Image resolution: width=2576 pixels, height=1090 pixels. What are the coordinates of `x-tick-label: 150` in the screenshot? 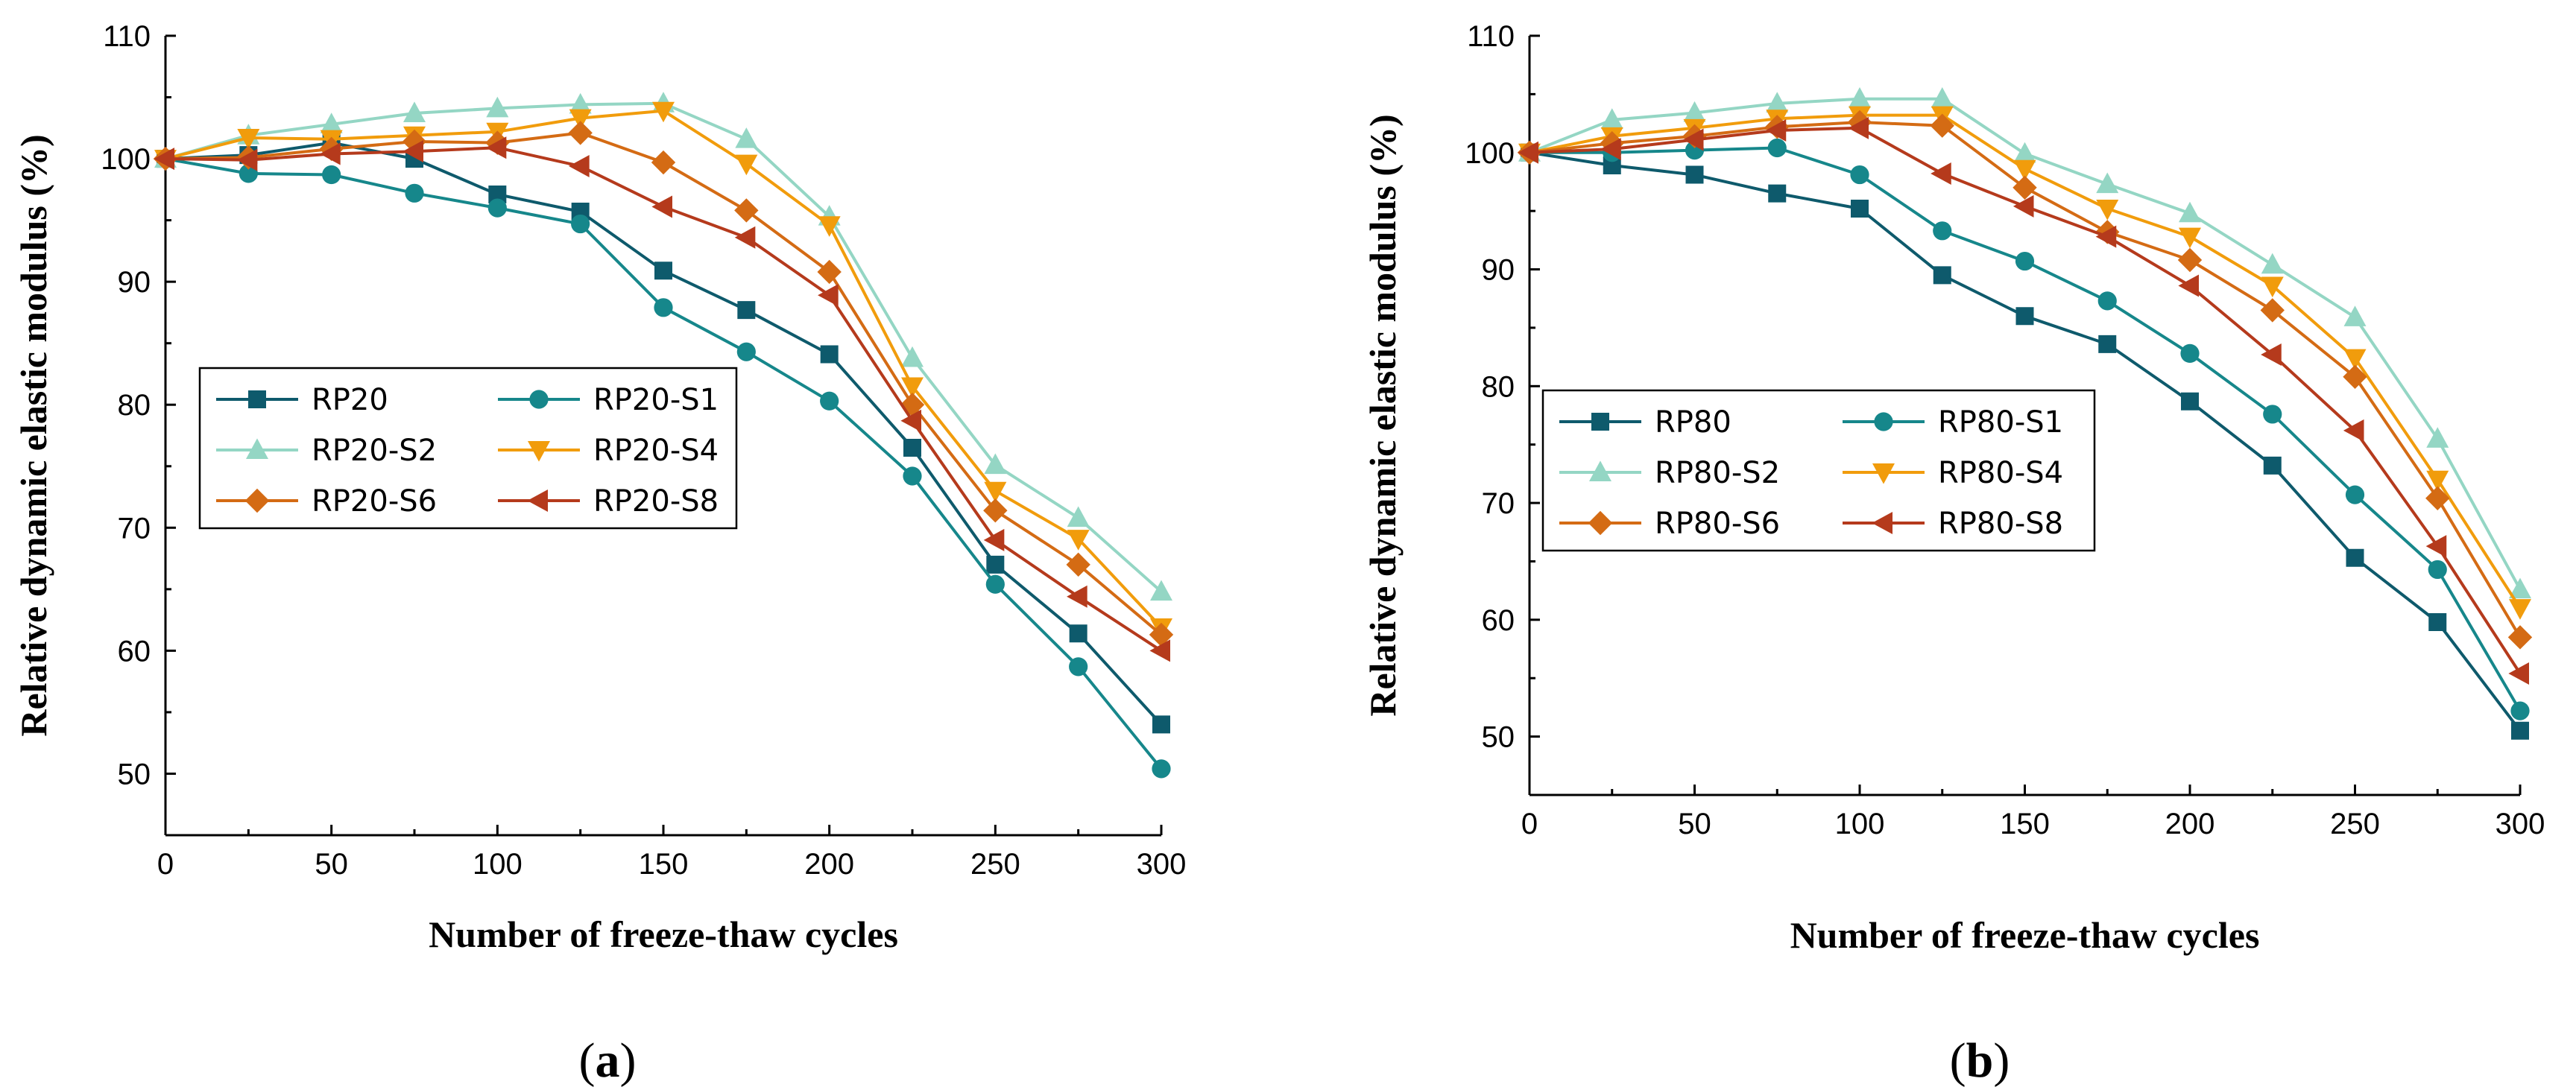 It's located at (664, 865).